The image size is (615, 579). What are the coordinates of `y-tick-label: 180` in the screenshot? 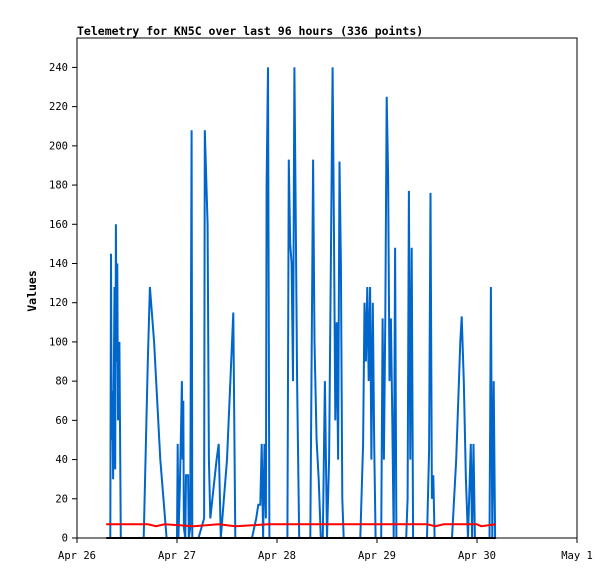 It's located at (58, 186).